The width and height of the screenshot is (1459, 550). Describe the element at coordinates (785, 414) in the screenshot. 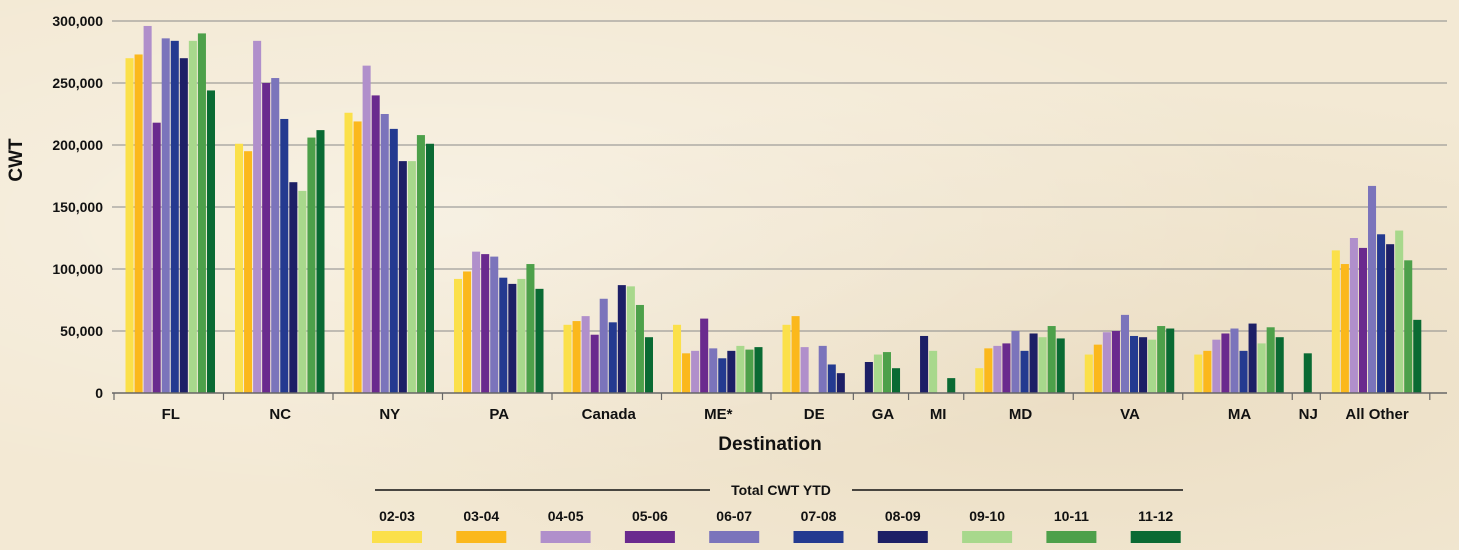

I see `category-labels: FL NC NY PA Canada ME* DE GA MI MD VA MA NJ All Other` at that location.